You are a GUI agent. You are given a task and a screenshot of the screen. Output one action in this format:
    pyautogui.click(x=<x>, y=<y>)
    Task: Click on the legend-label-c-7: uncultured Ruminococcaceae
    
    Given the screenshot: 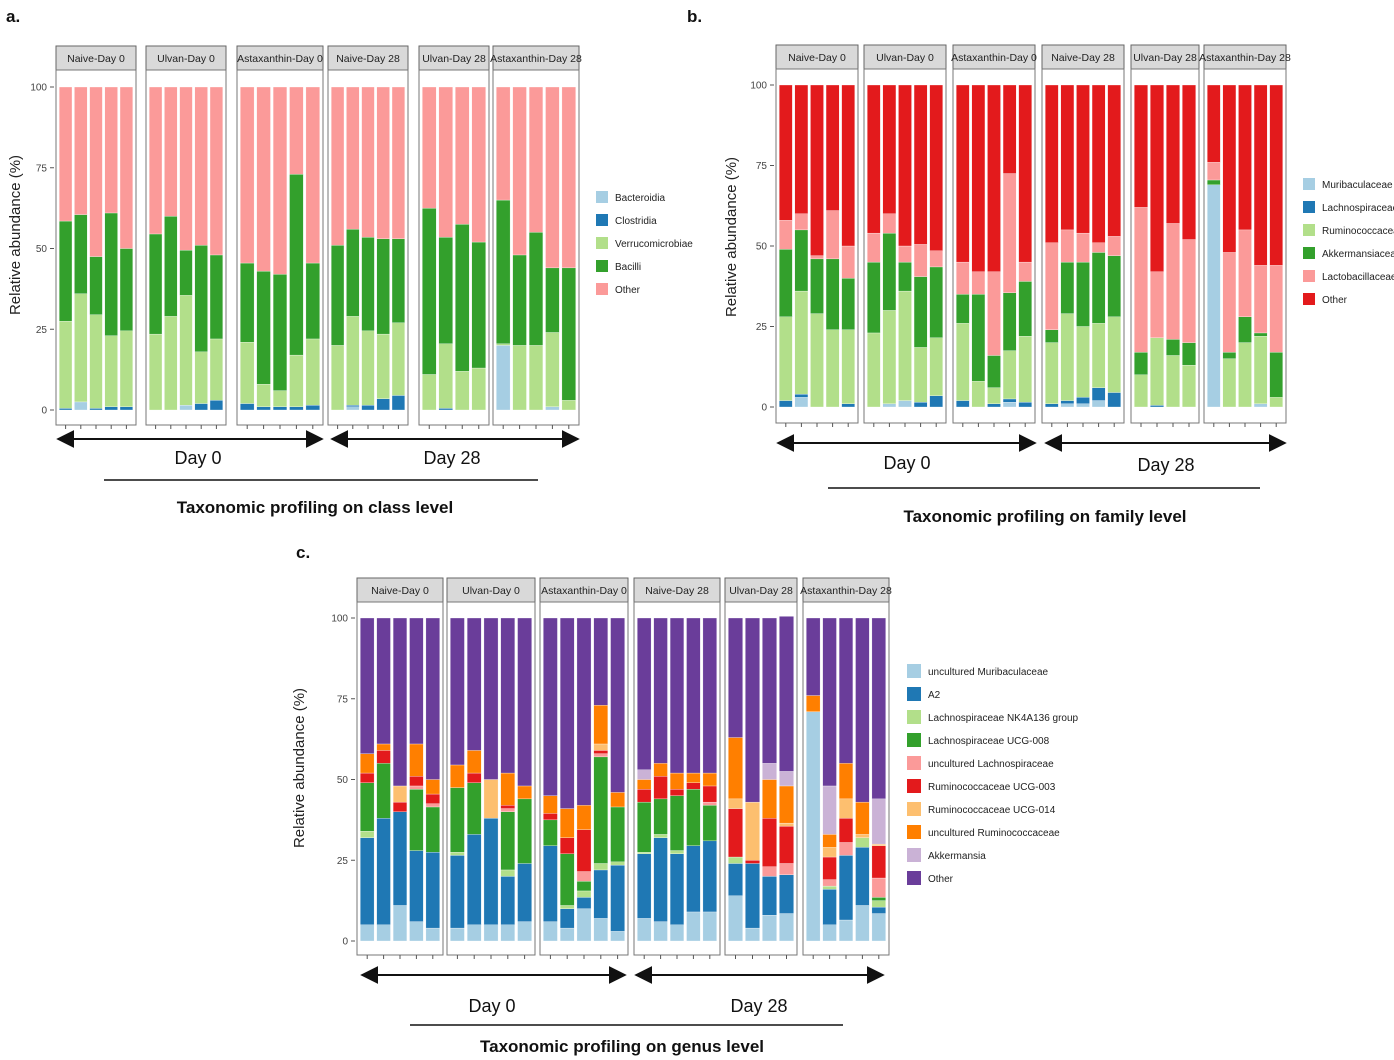 What is the action you would take?
    pyautogui.click(x=994, y=833)
    